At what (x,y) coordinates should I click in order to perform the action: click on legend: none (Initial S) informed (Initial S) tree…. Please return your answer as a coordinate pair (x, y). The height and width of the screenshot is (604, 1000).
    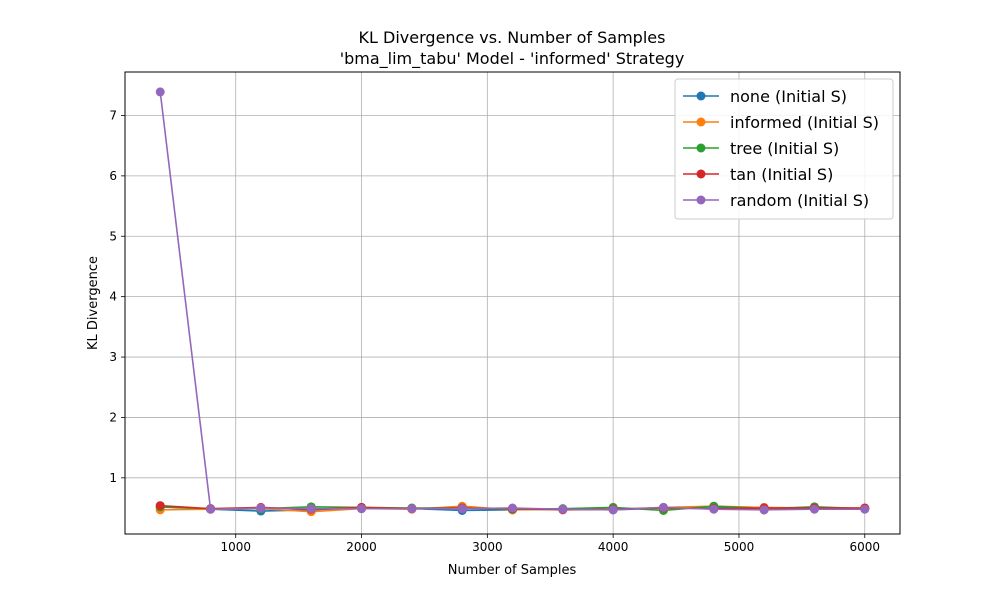
    Looking at the image, I should click on (784, 149).